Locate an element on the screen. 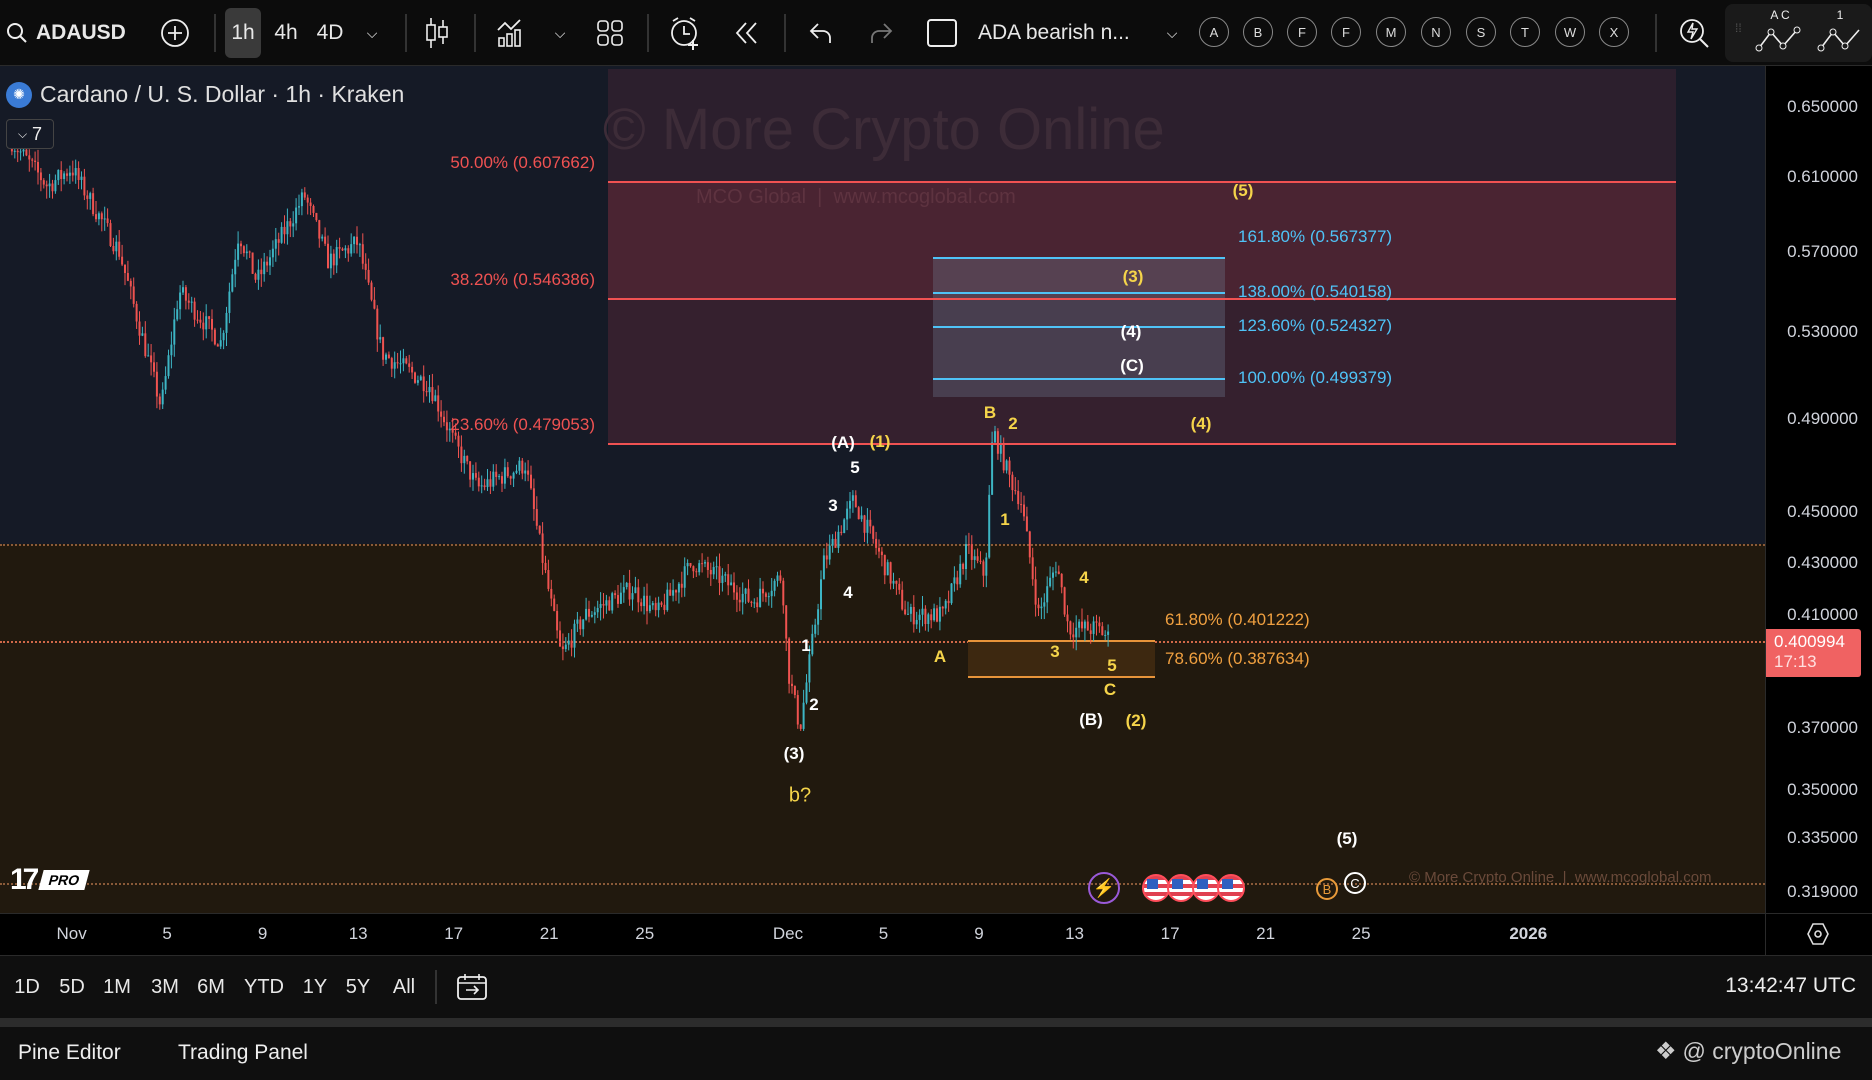 The image size is (1872, 1080). panel-resize-handle is located at coordinates (936, 1022).